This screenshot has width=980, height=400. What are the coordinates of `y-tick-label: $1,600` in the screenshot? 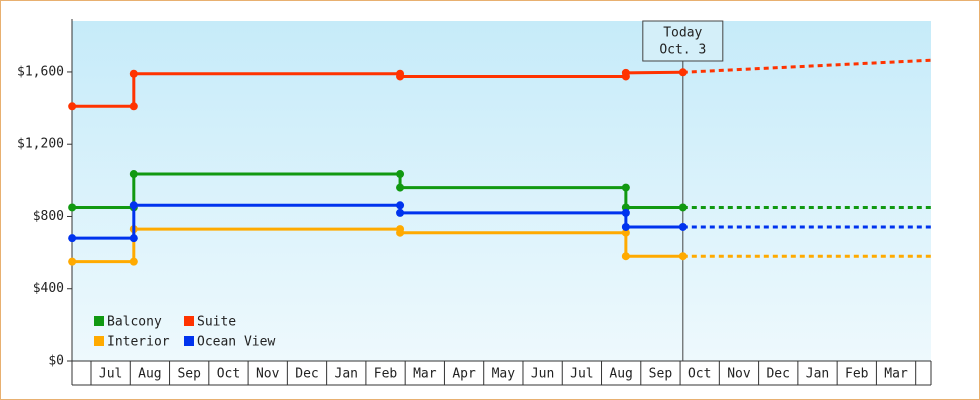 It's located at (40, 71).